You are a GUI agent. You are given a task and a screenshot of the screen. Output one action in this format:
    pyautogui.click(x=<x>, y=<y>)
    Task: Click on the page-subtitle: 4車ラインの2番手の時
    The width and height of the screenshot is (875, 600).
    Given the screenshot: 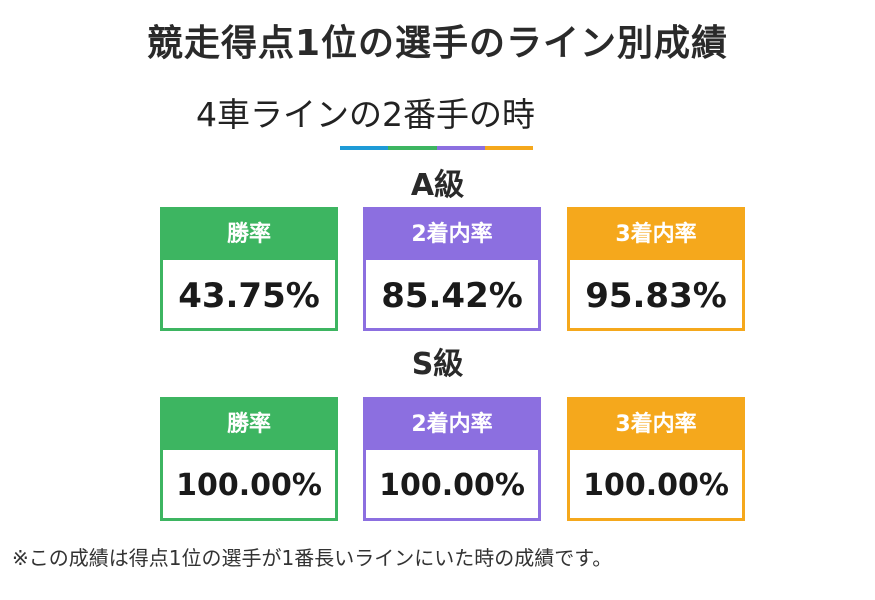 What is the action you would take?
    pyautogui.click(x=365, y=114)
    